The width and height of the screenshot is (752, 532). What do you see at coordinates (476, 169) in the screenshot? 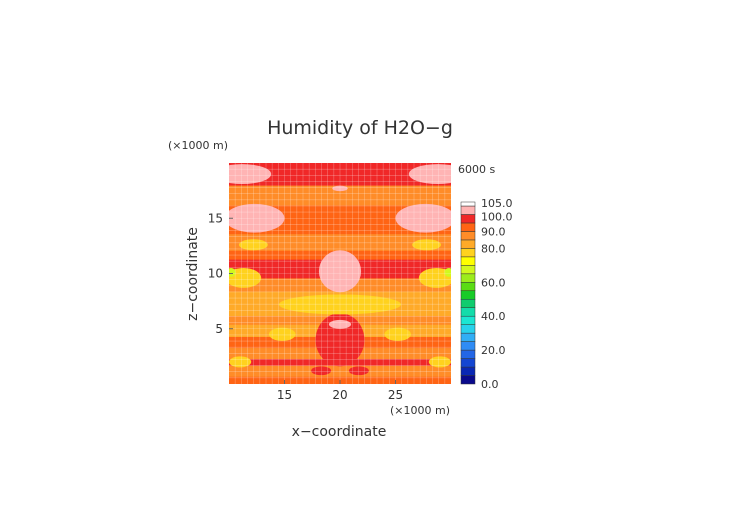
I see `time-label: 6000 s` at bounding box center [476, 169].